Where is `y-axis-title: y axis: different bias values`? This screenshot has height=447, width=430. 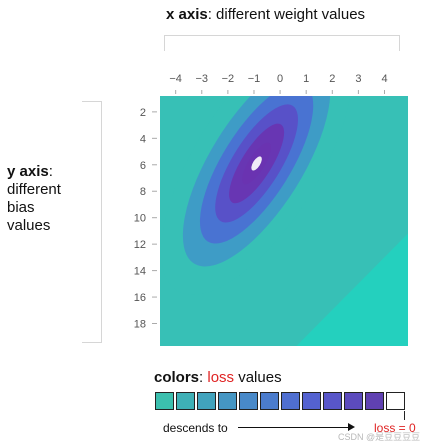 y-axis-title: y axis: different bias values is located at coordinates (34, 198).